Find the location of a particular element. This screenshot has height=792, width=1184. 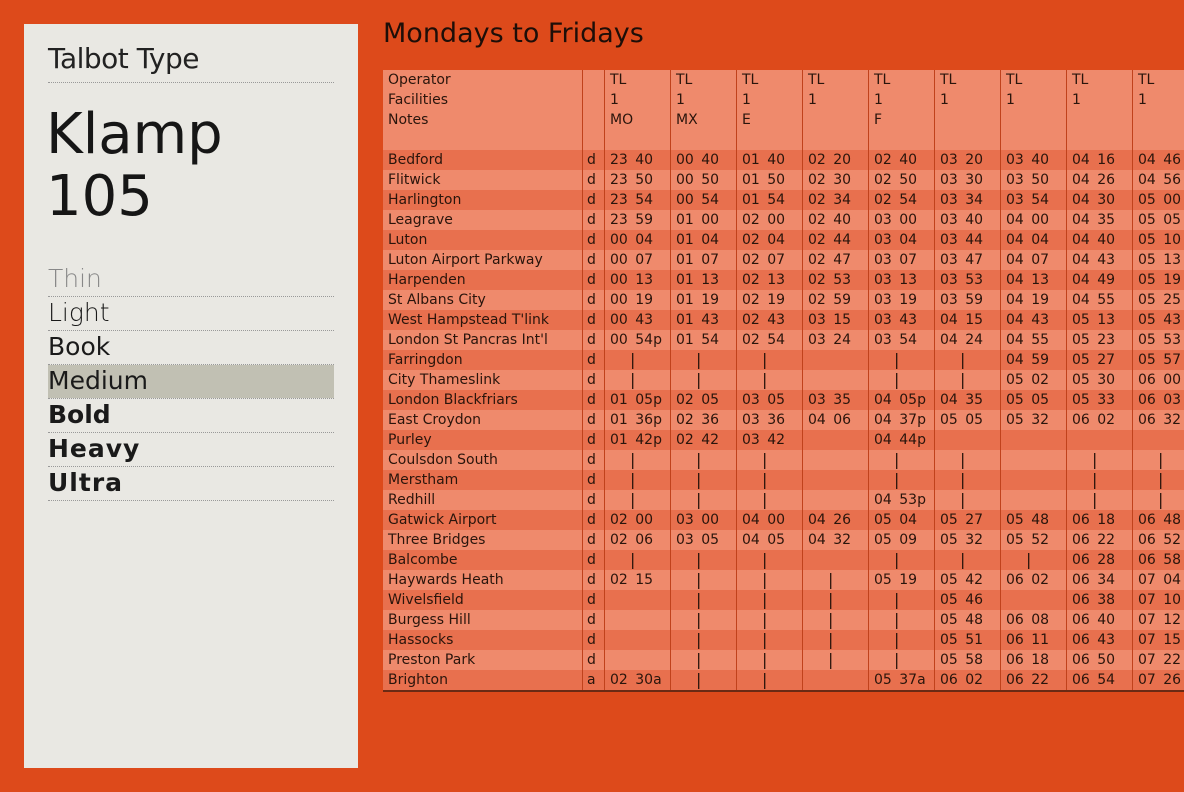

time: 04 06 is located at coordinates (830, 420).